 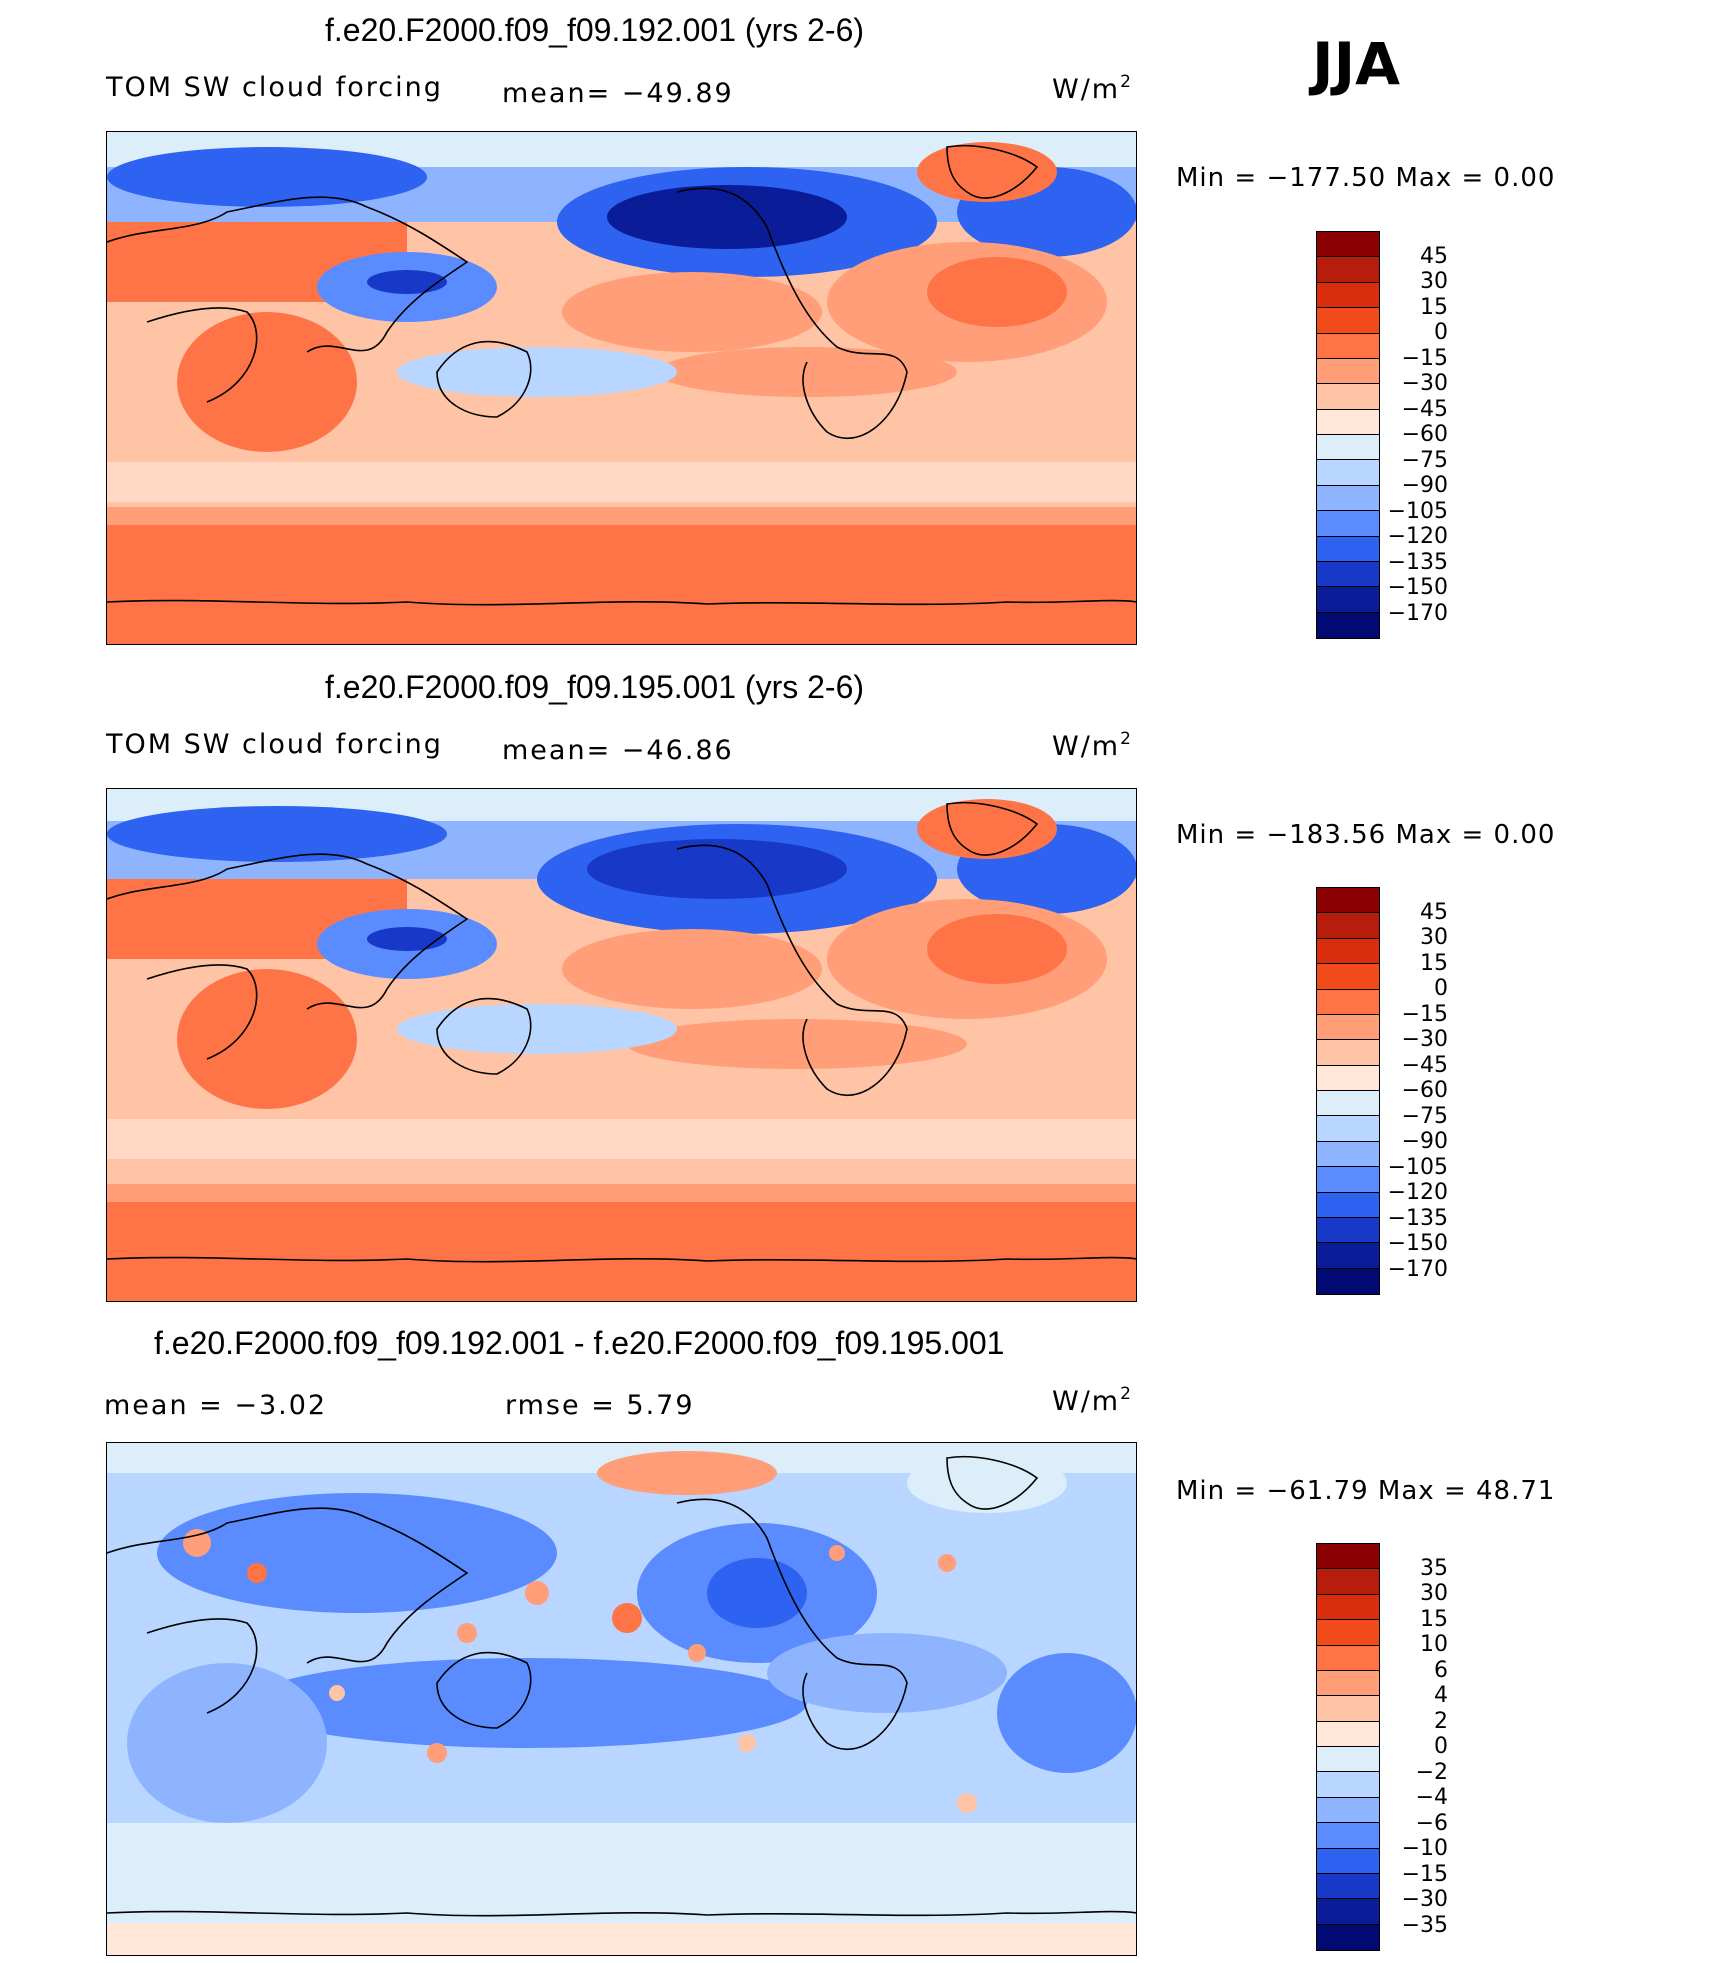 What do you see at coordinates (1441, 1670) in the screenshot?
I see `colorbar-tick-label: 6` at bounding box center [1441, 1670].